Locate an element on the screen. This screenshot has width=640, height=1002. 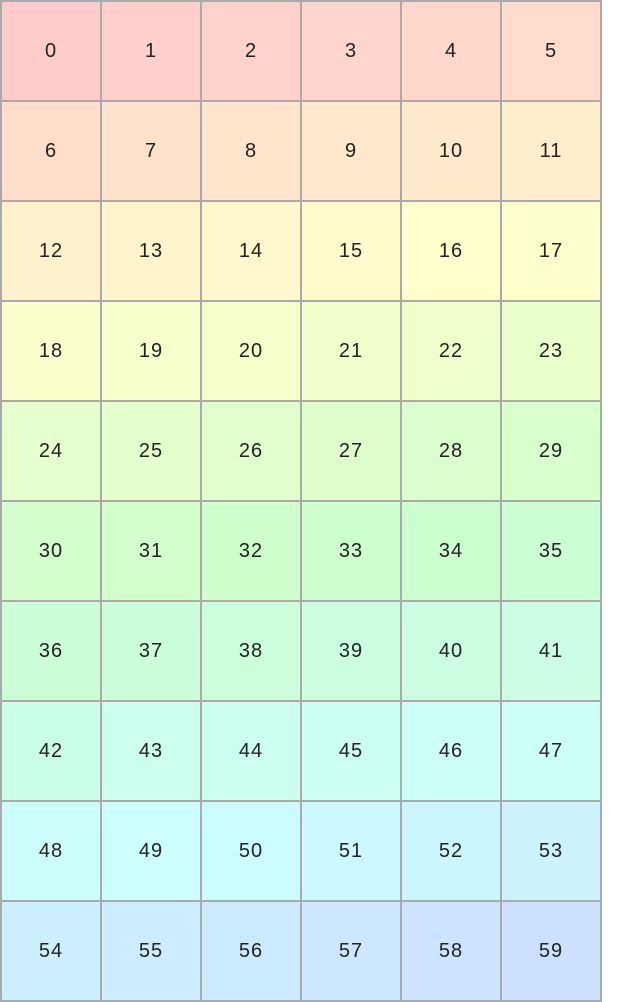
grid-cell: 57 is located at coordinates (351, 951).